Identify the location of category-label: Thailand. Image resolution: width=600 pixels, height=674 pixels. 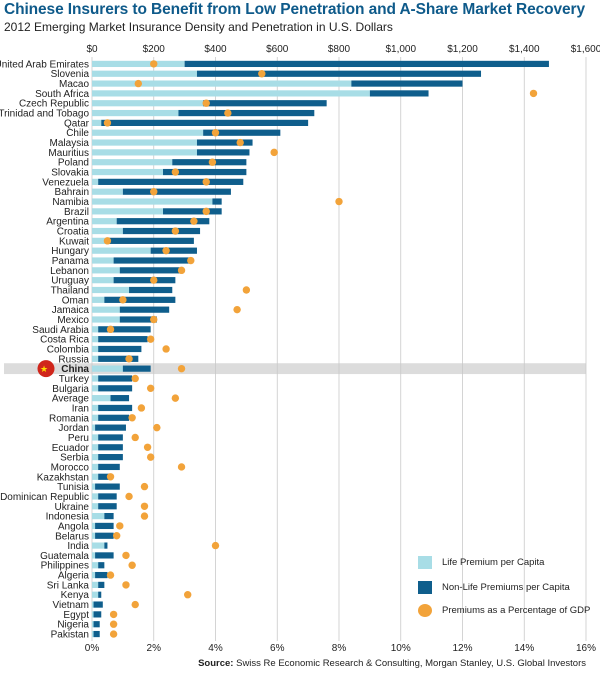
(70, 291).